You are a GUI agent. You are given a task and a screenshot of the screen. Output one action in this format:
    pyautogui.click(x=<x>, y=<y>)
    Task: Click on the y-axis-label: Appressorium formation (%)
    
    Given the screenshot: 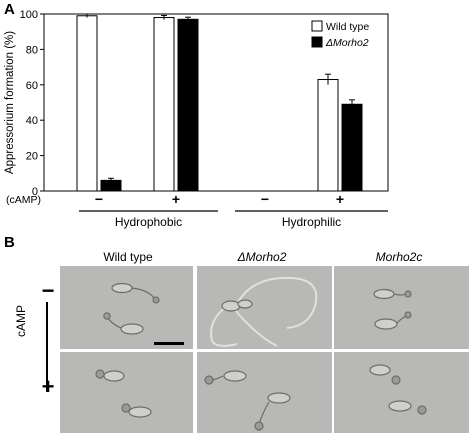 What is the action you would take?
    pyautogui.click(x=10, y=102)
    